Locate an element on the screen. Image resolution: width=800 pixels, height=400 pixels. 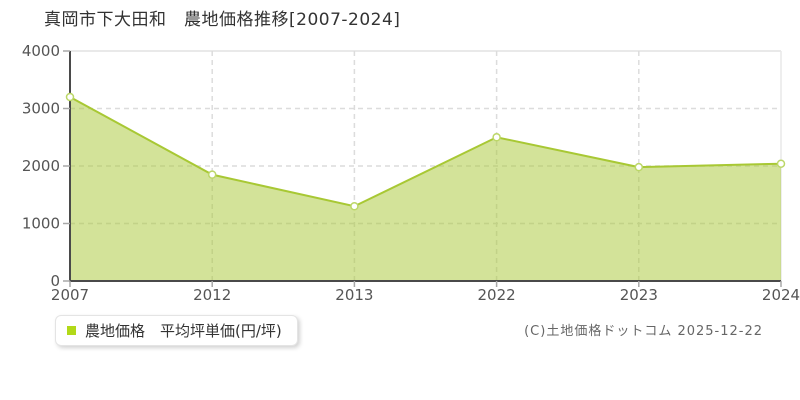
x-axis-tick-label: 2024 is located at coordinates (781, 295).